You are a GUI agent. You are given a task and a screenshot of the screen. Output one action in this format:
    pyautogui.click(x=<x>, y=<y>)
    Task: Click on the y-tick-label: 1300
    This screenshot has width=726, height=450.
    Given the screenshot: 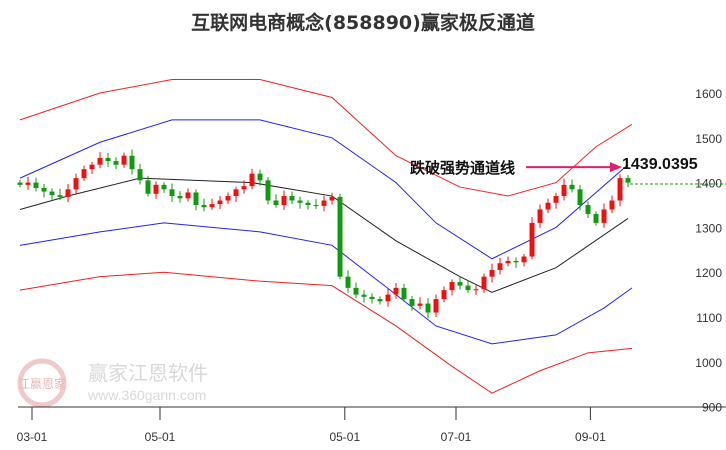 What is the action you would take?
    pyautogui.click(x=708, y=228)
    